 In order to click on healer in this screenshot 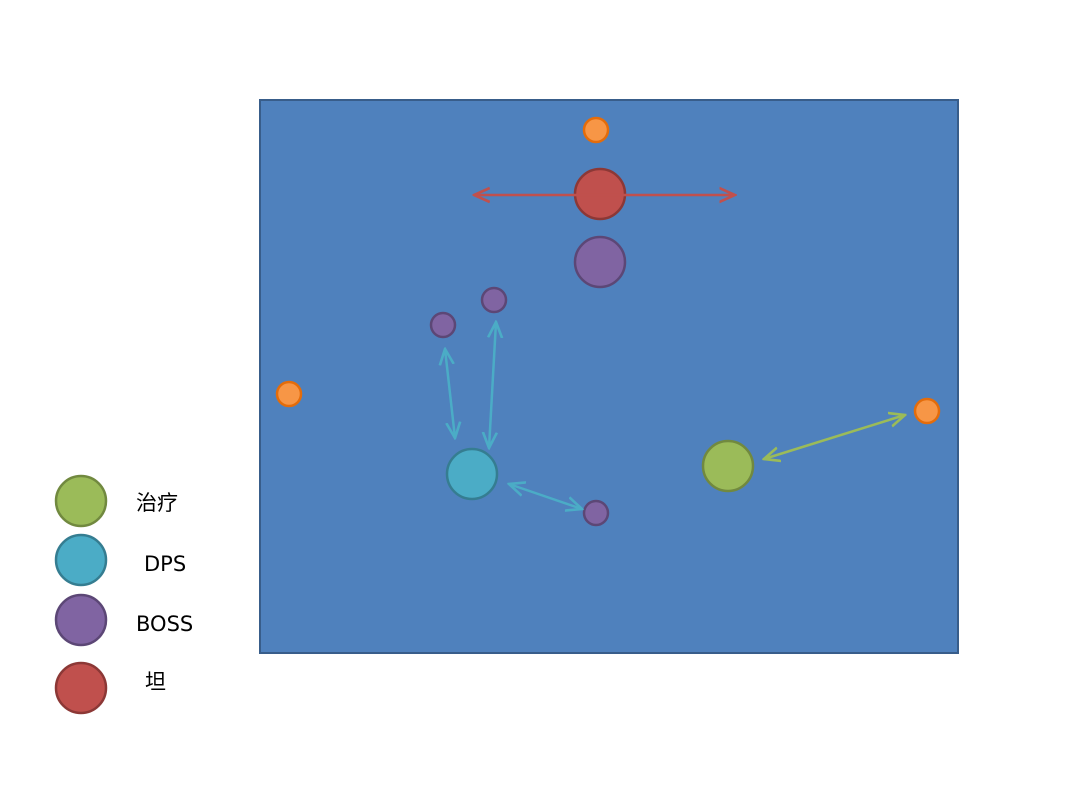, I will do `click(728, 466)`.